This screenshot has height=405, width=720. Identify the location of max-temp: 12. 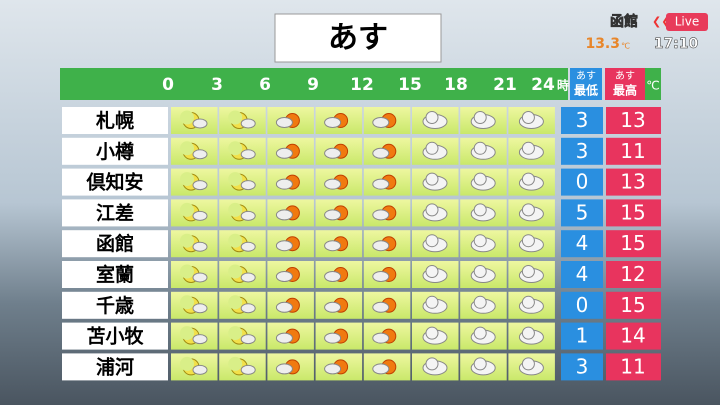
(632, 274).